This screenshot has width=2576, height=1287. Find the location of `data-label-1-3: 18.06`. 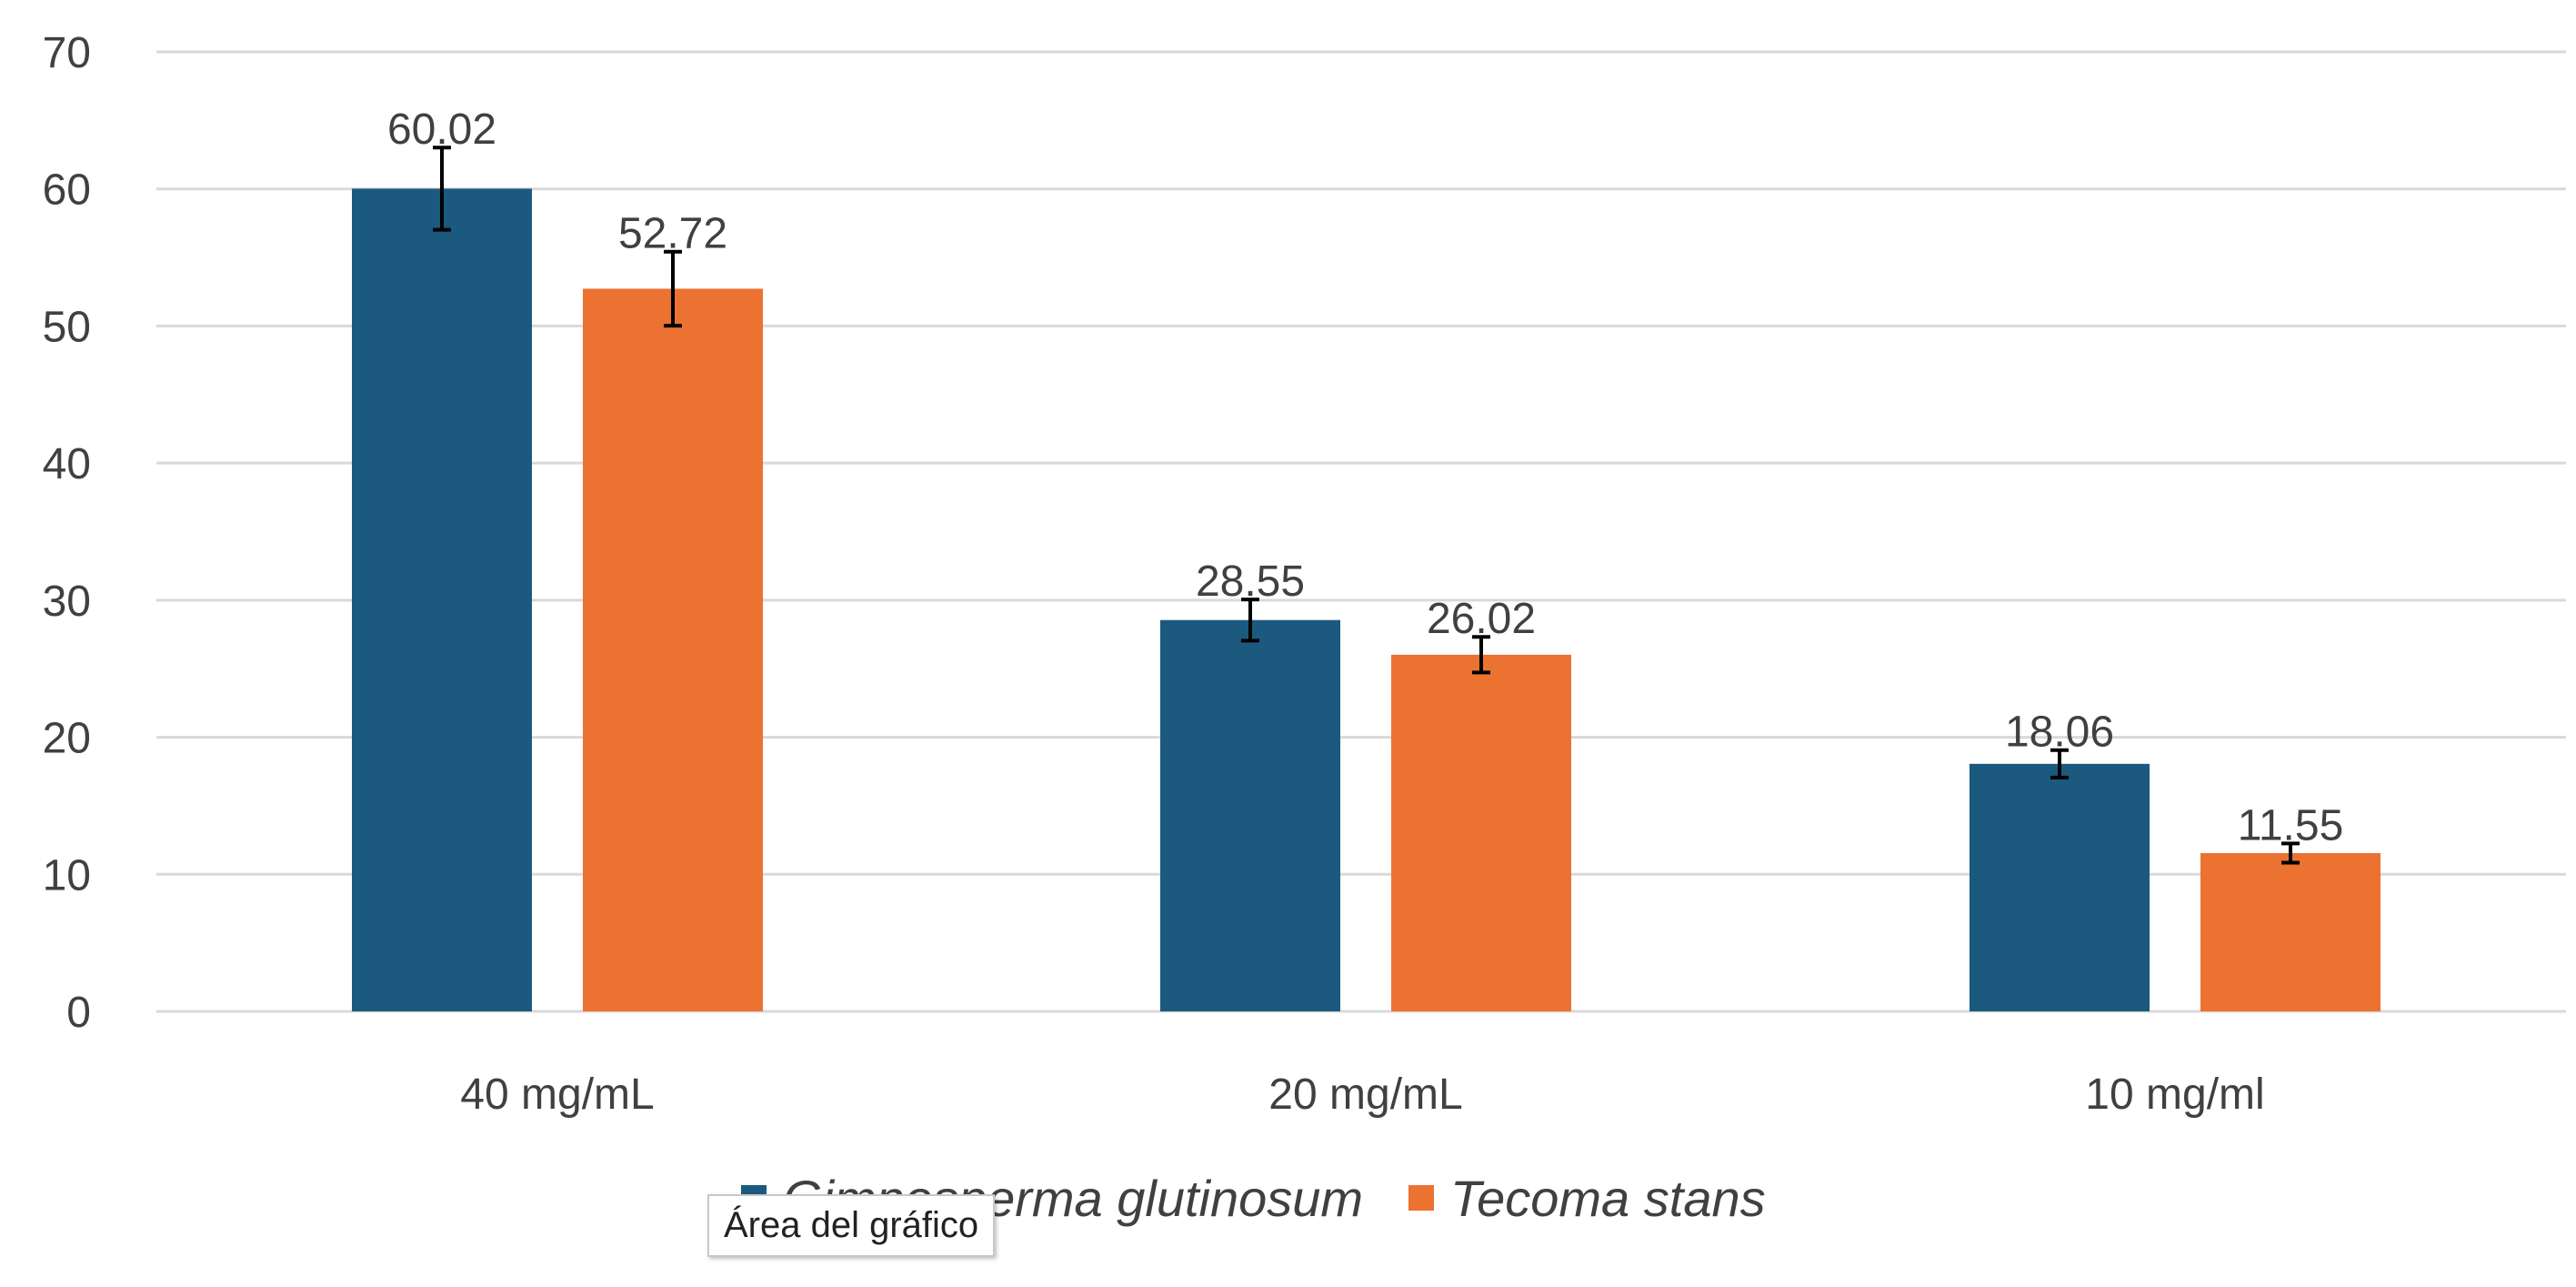

data-label-1-3: 18.06 is located at coordinates (2059, 733).